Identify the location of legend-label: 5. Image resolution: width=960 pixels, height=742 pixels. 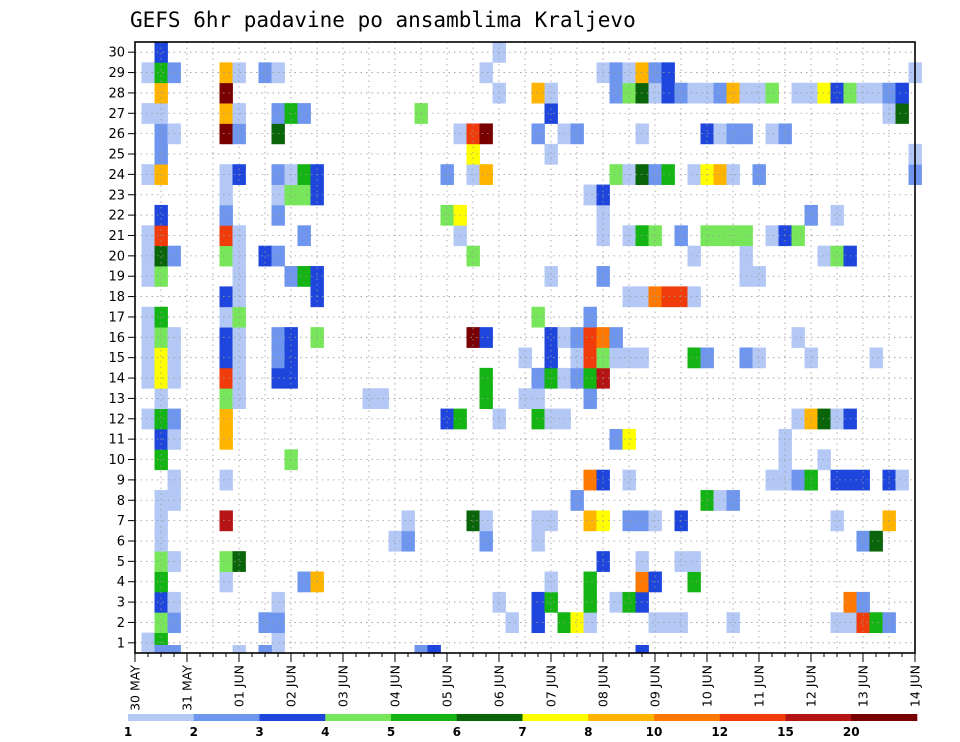
(391, 732).